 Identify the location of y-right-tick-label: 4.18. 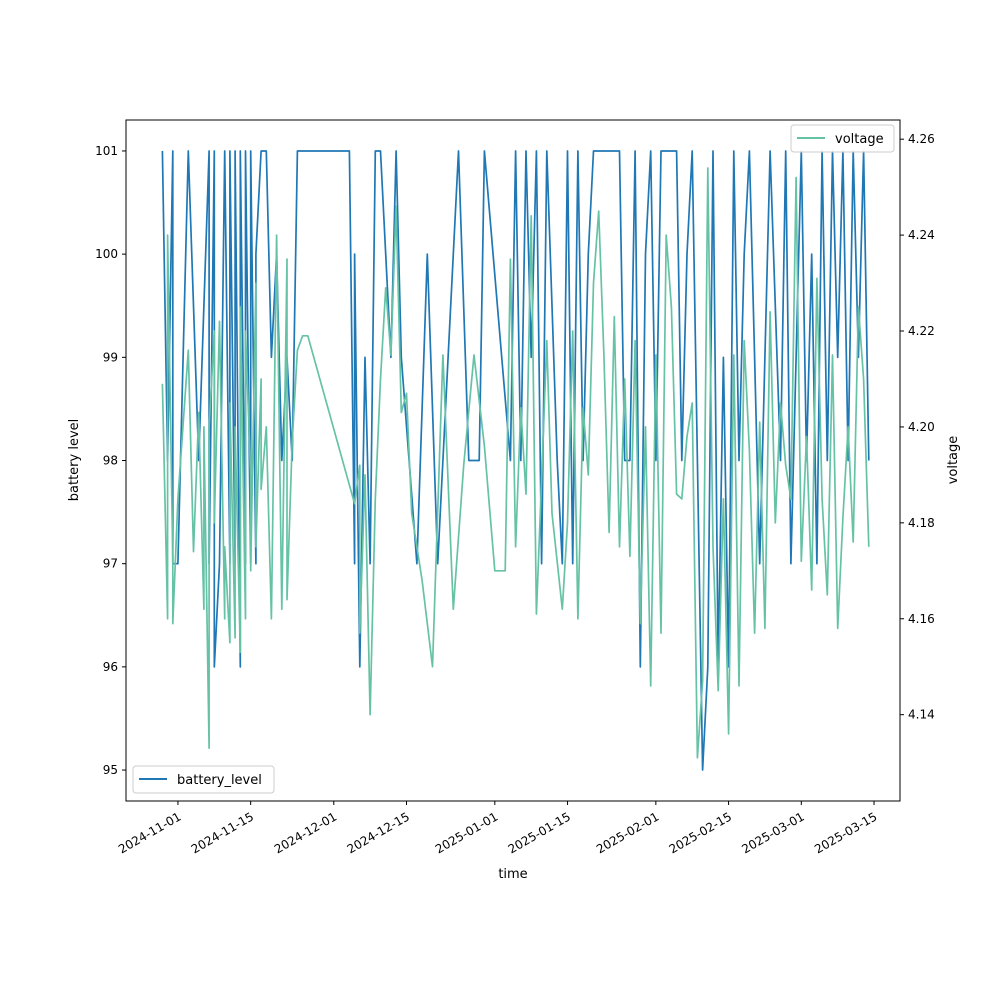
(921, 523).